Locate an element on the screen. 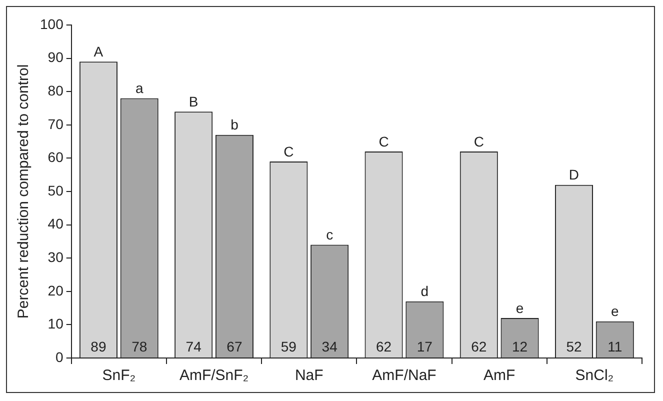  annotation: d is located at coordinates (424, 291).